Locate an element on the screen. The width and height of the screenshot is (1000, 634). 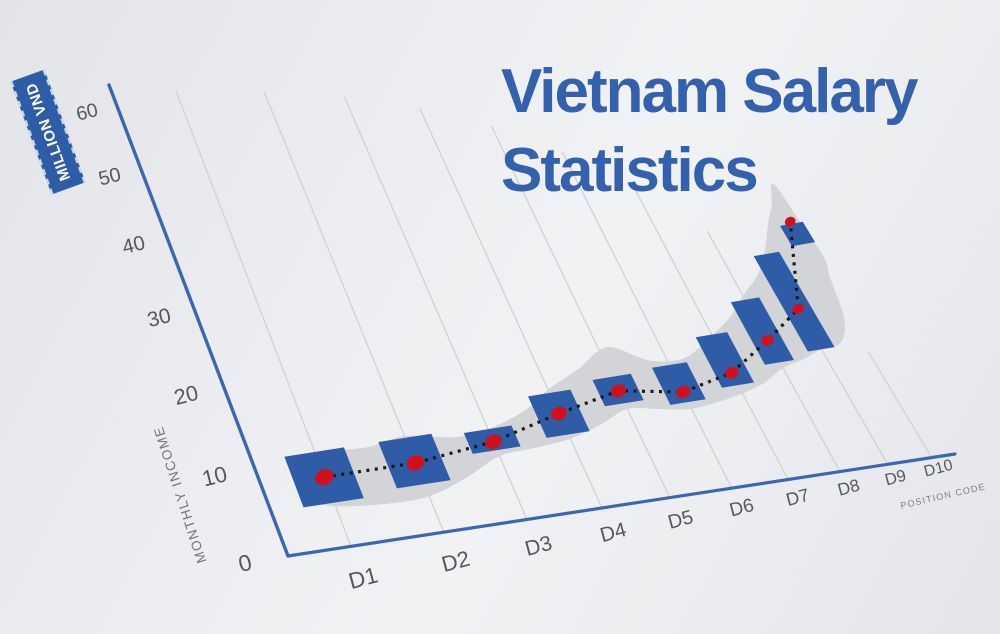
title-line-2: Statistics is located at coordinates (630, 170).